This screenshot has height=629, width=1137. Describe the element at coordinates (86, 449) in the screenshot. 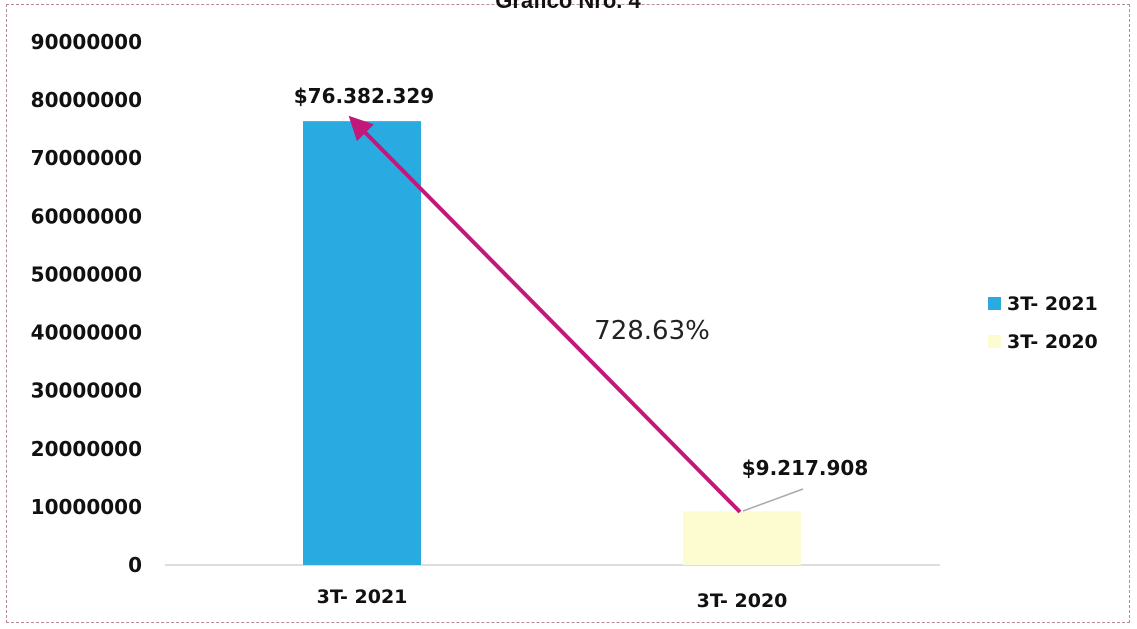

I see `y-tick-label: 20000000` at that location.